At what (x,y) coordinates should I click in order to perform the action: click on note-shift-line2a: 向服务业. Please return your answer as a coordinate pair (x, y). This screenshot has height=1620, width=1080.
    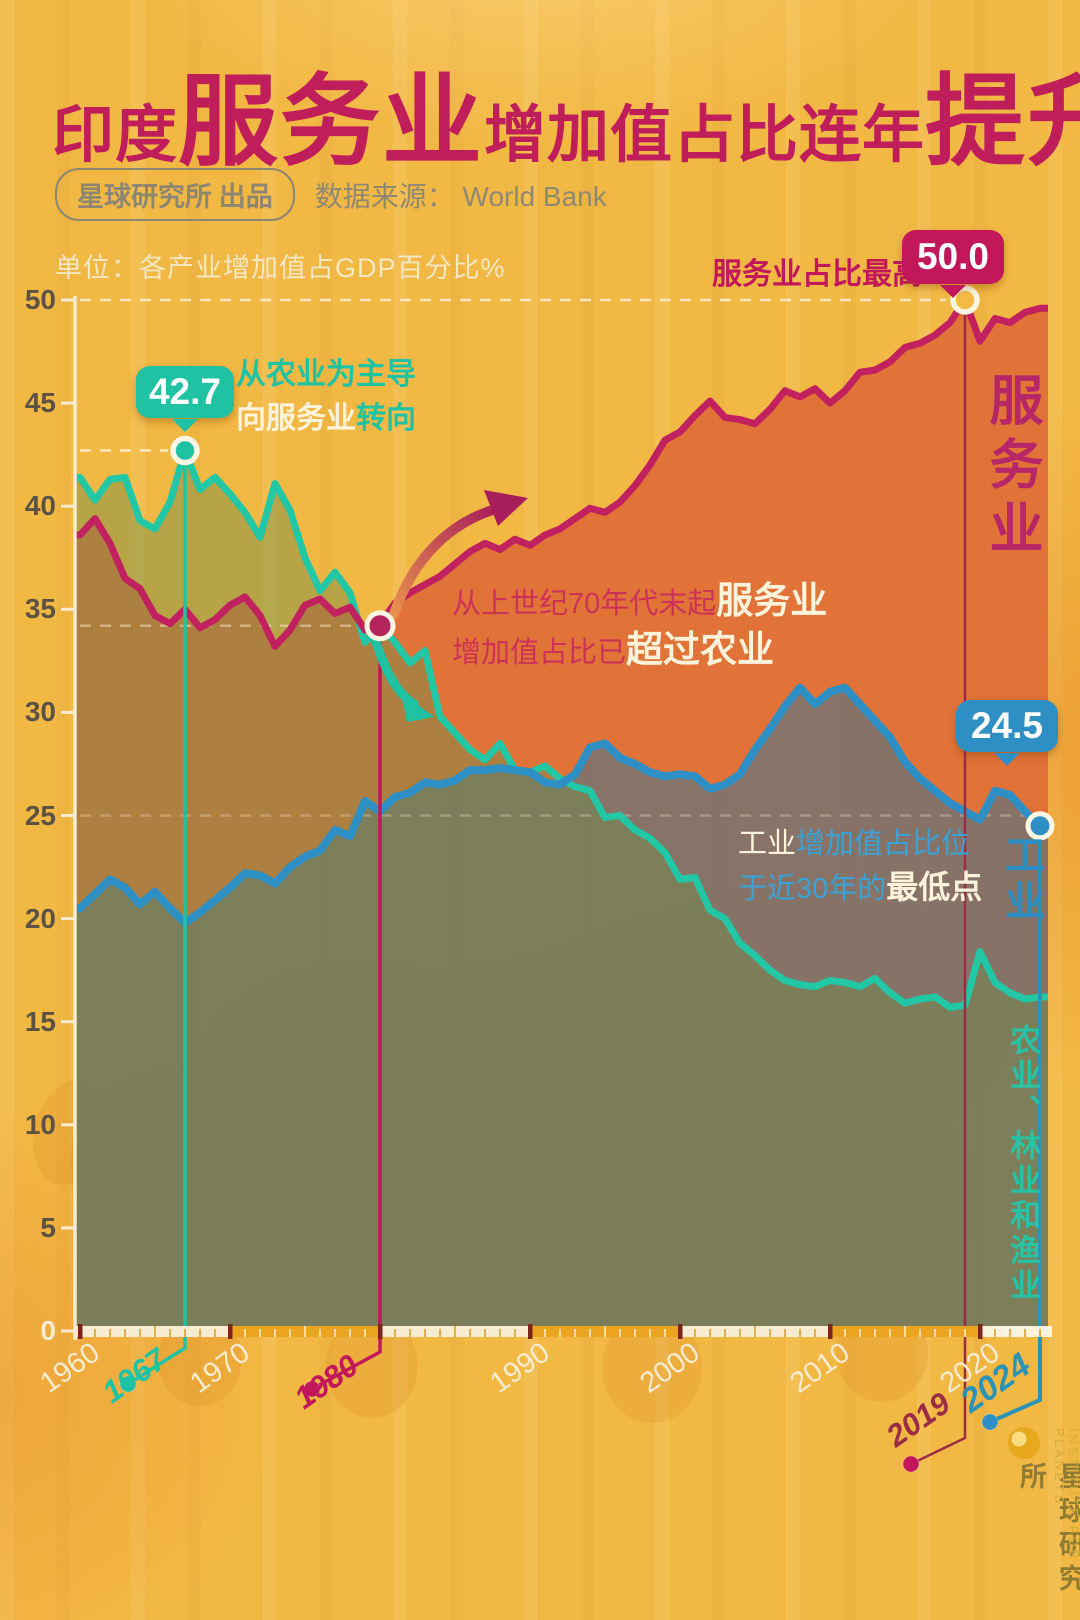
    Looking at the image, I should click on (296, 418).